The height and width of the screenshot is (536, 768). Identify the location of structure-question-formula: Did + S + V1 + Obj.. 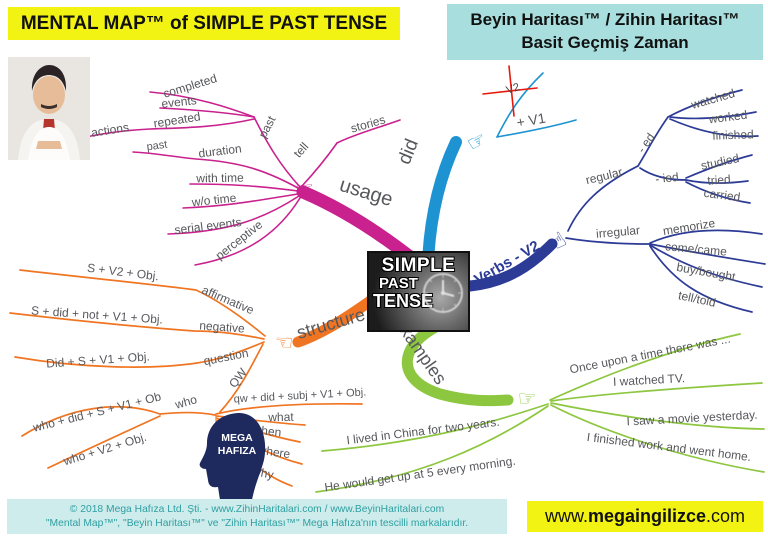
(98, 360).